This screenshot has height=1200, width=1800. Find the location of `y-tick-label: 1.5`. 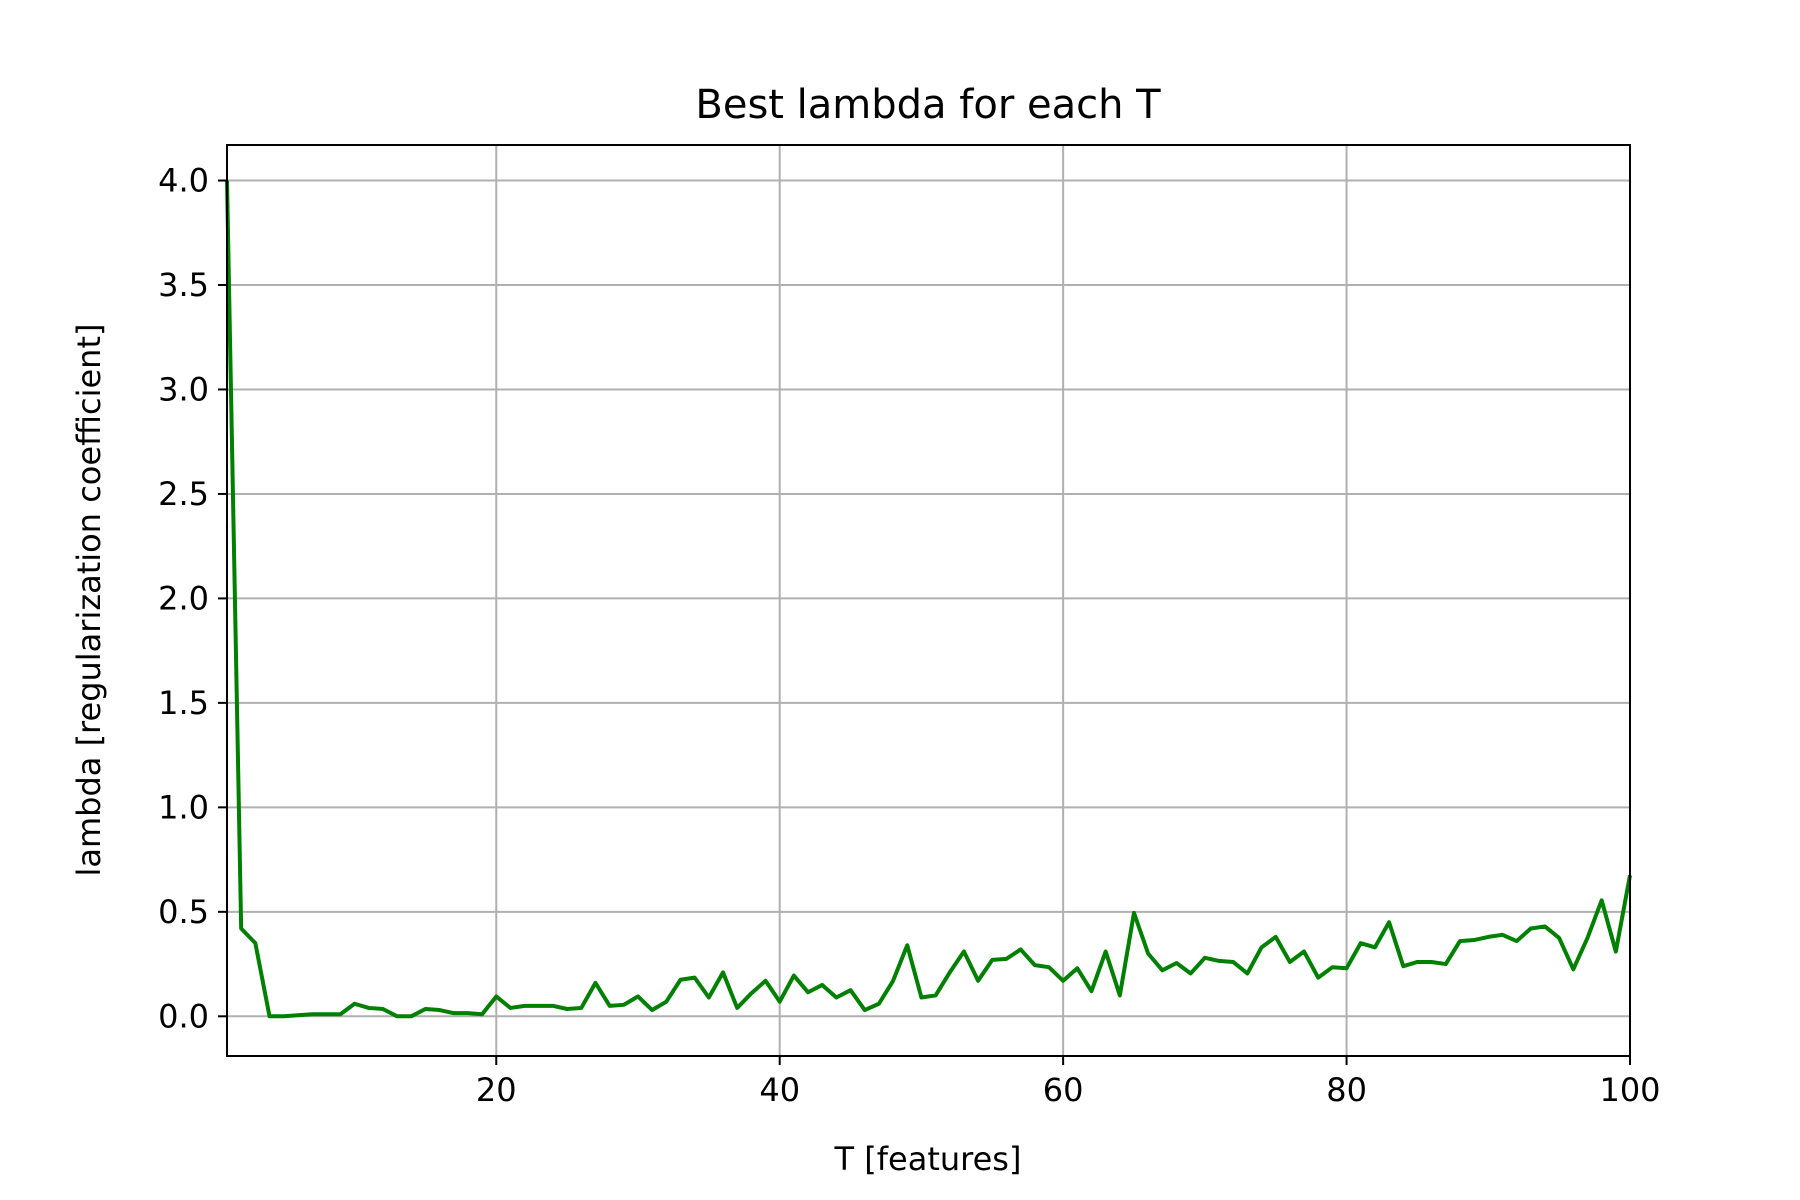

y-tick-label: 1.5 is located at coordinates (183, 703).